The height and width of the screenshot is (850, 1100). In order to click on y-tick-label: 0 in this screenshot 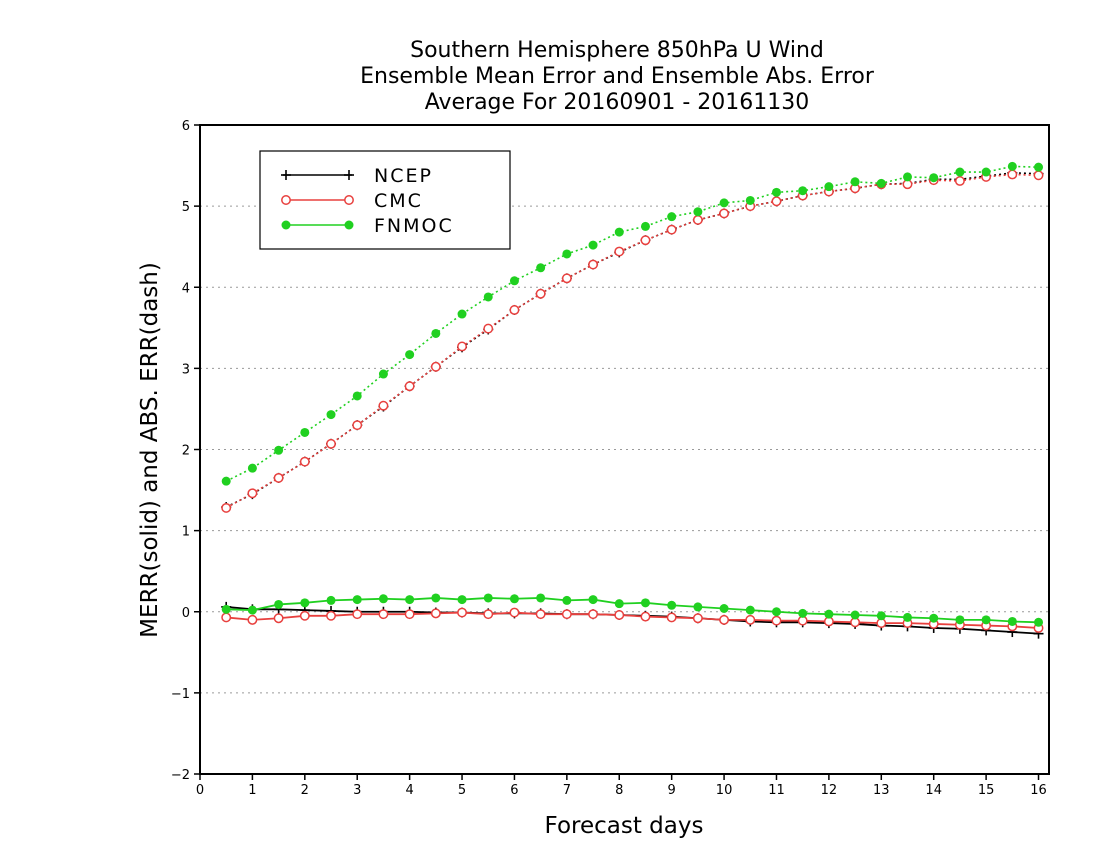, I will do `click(186, 613)`.